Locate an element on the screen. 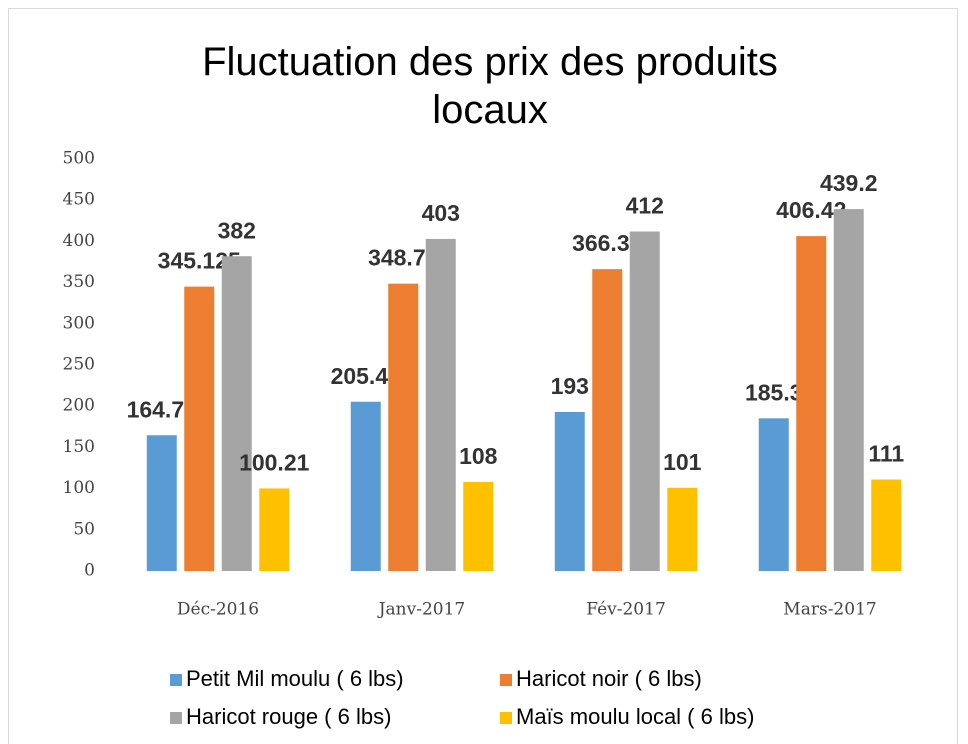  x-tick-label: Déc-2016 is located at coordinates (218, 610).